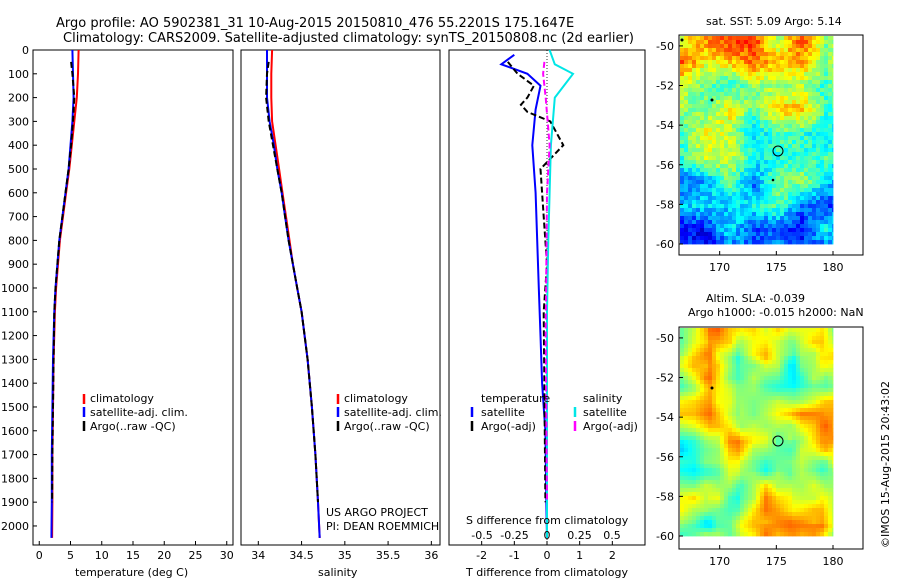 Image resolution: width=900 pixels, height=580 pixels. I want to click on depth-tick-label: 900, so click(18, 264).